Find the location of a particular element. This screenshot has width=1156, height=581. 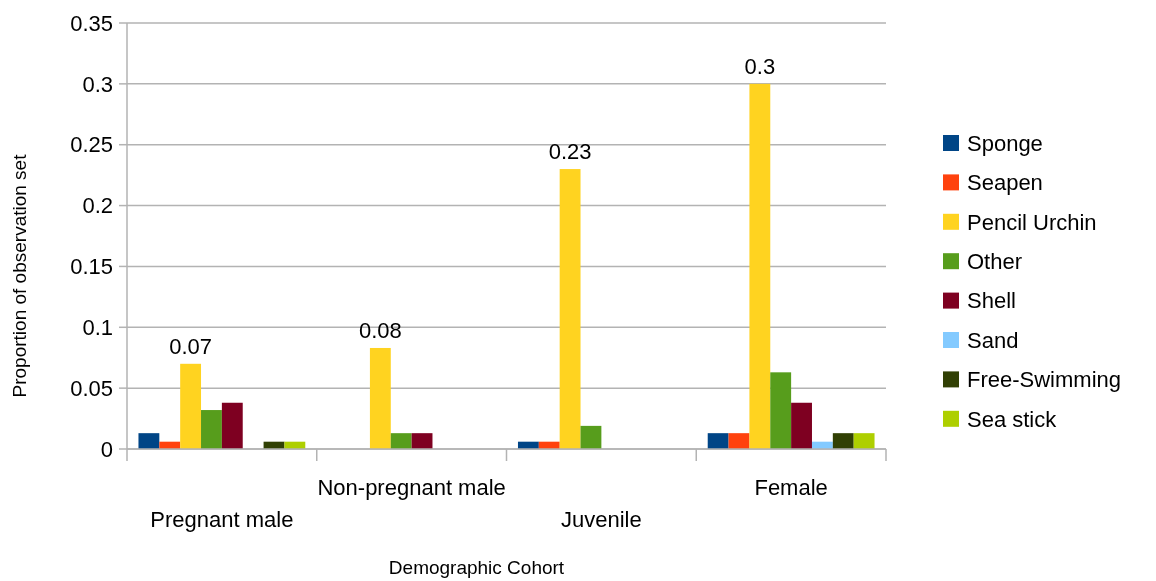

y-tick-label: 0.3 is located at coordinates (97, 84).